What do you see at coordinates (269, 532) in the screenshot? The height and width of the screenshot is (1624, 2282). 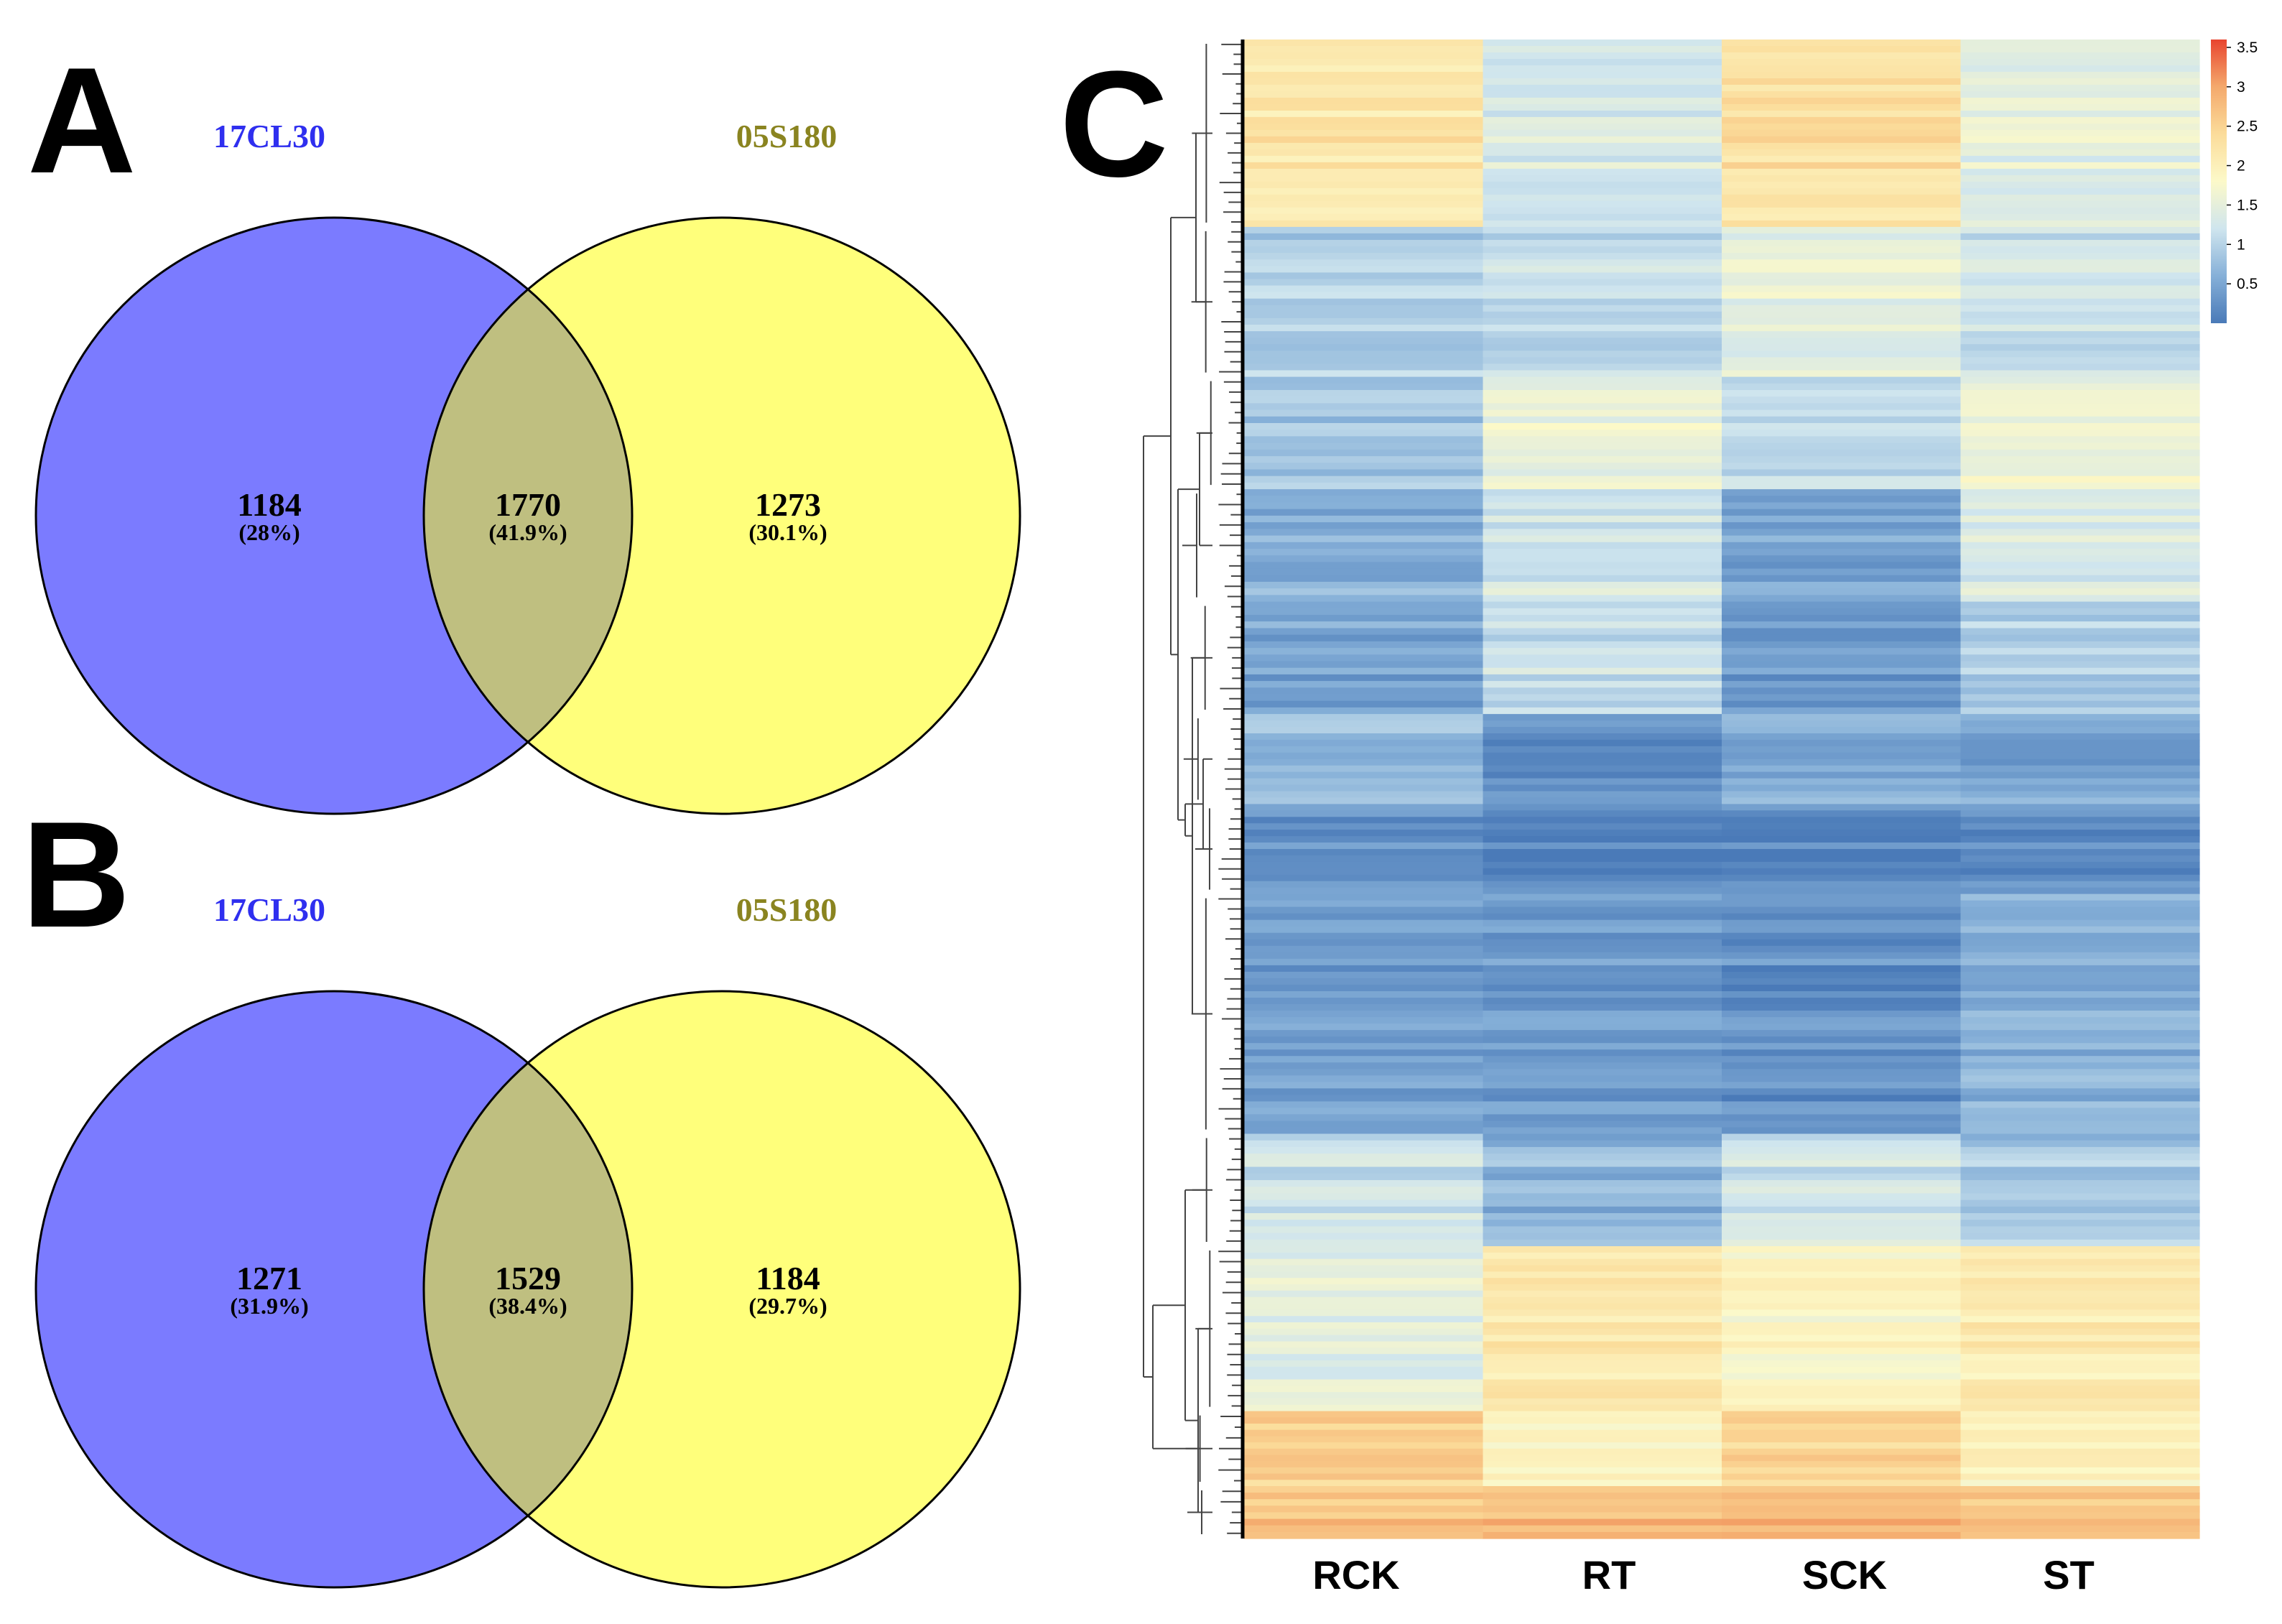 I see `venn-a-left-pct: (28%)` at bounding box center [269, 532].